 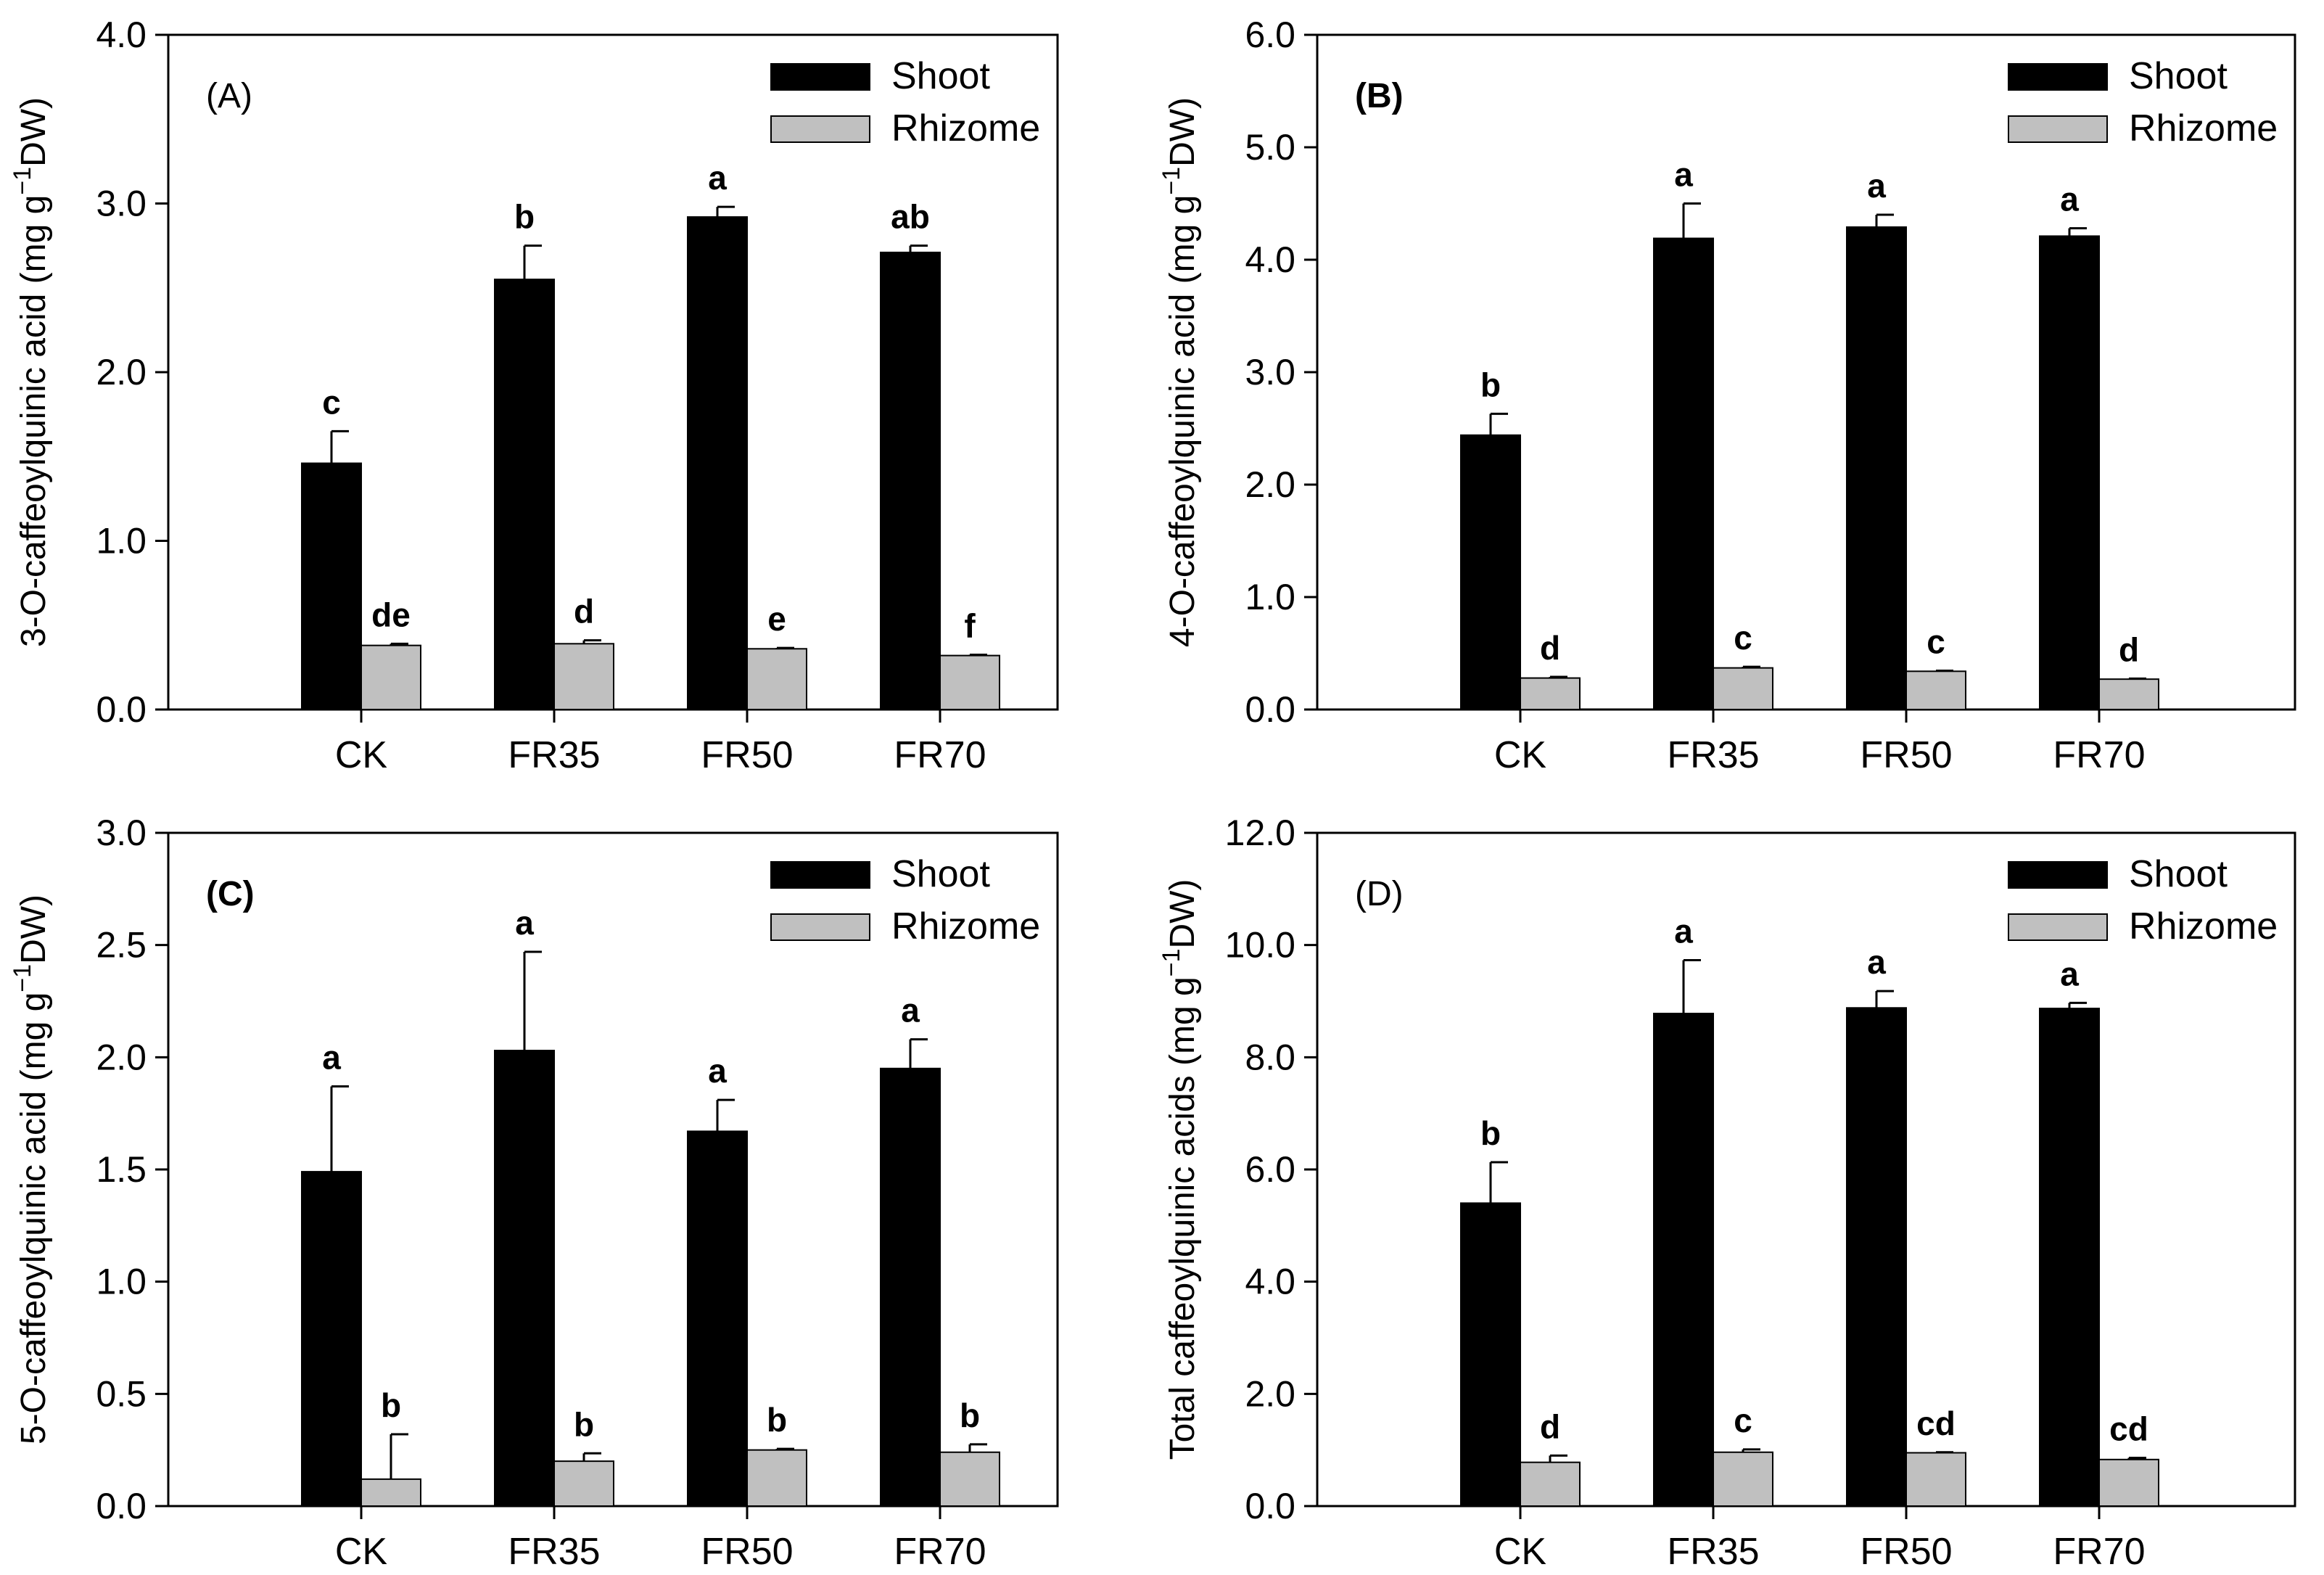 I want to click on y-axis-label-text: 3-O-caffeoylquinic acid (mg g, so click(x=34, y=421).